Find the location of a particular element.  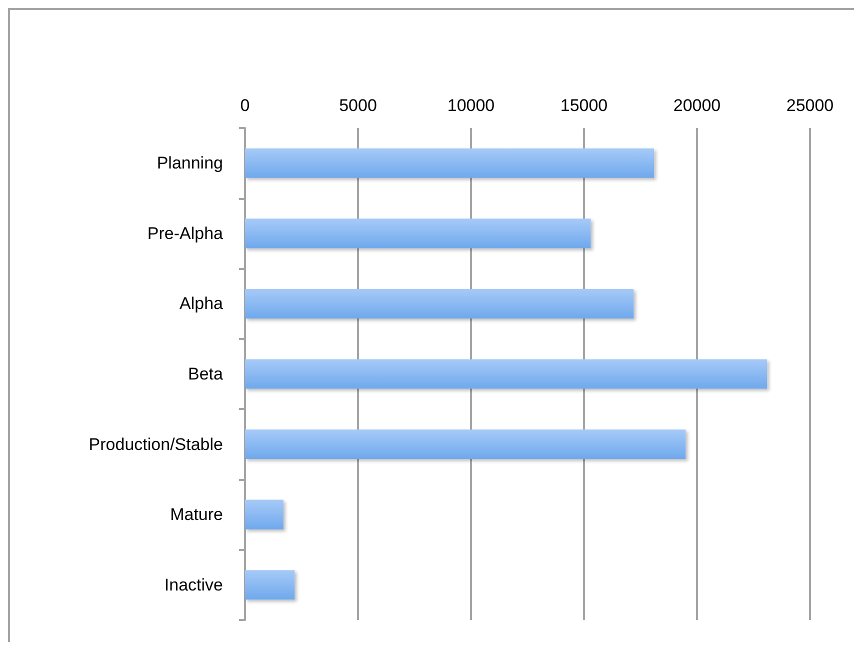

x-tick-label: 20000 is located at coordinates (697, 105).